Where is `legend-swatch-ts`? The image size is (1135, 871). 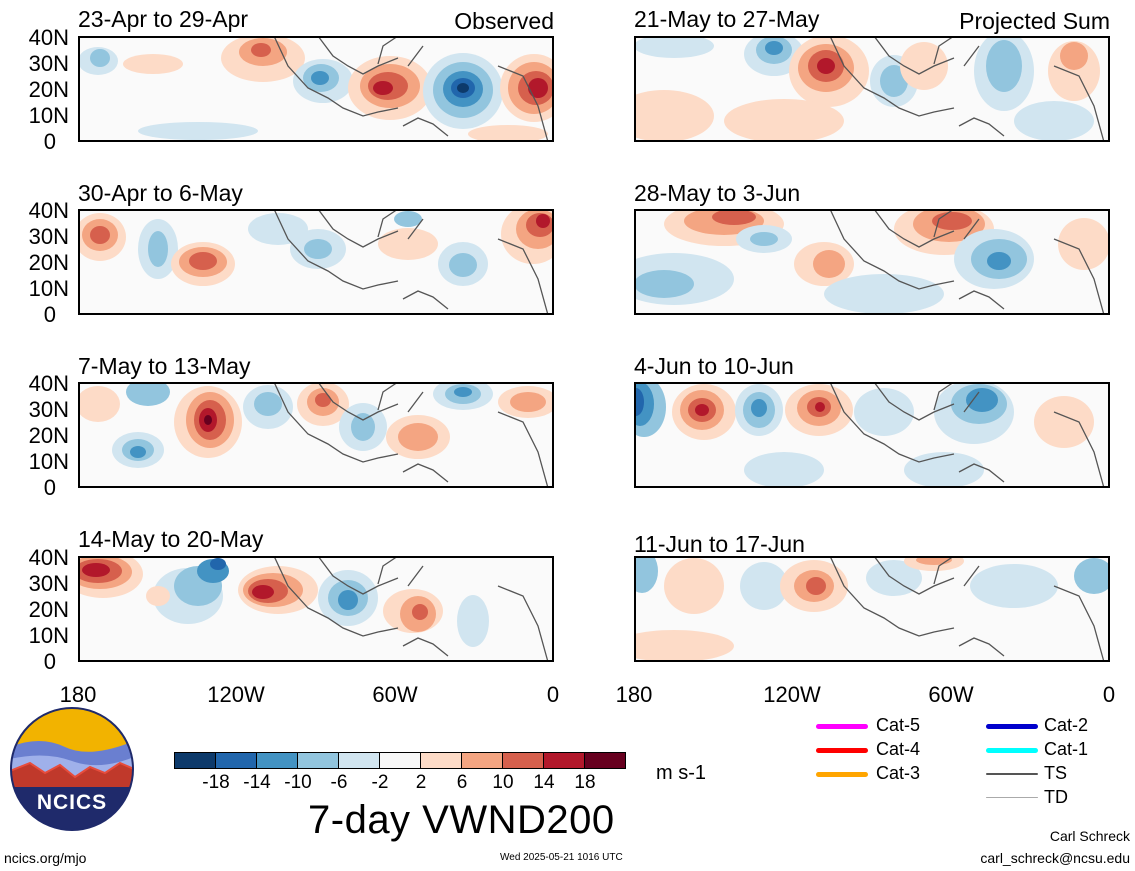 legend-swatch-ts is located at coordinates (1012, 774).